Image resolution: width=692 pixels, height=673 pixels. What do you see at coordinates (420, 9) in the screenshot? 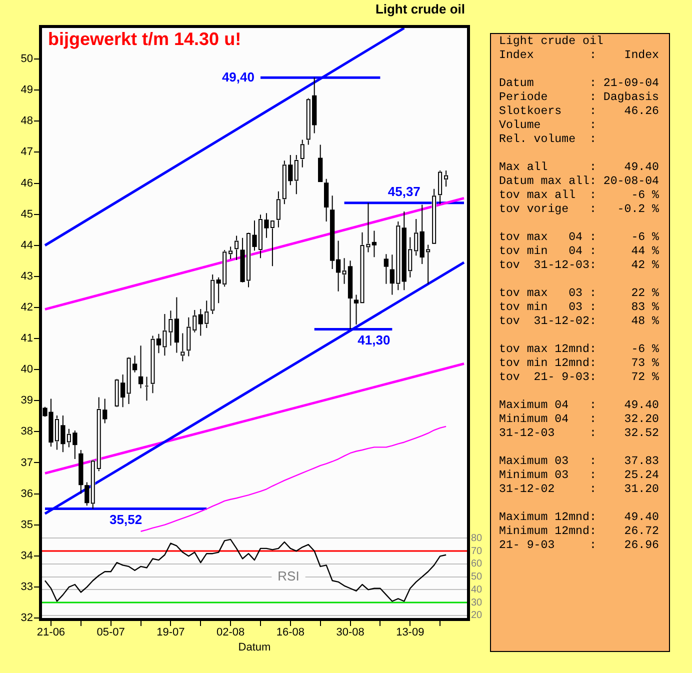
I see `chart-title: Light crude oil` at bounding box center [420, 9].